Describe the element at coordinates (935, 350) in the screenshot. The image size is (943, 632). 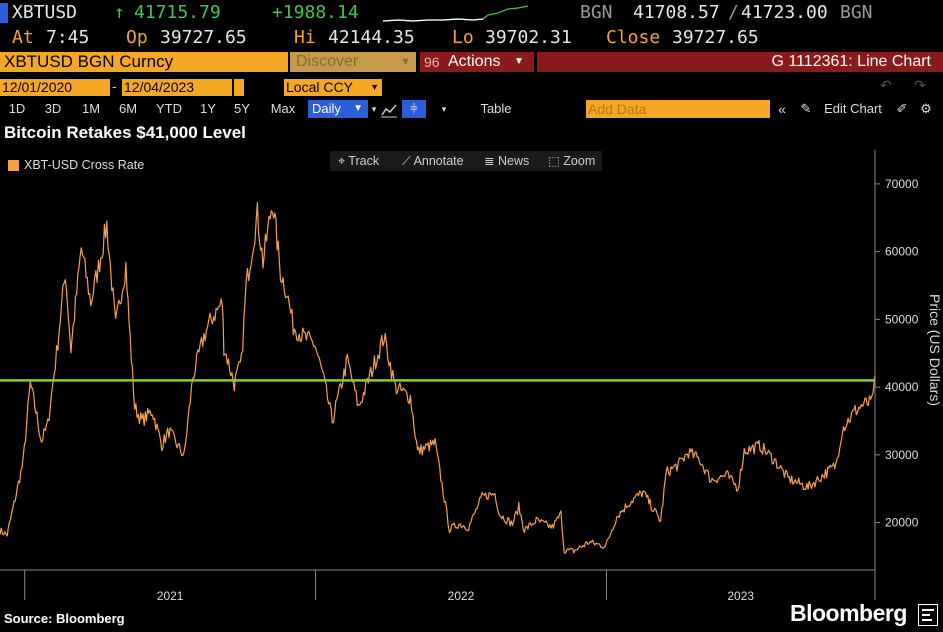
I see `y-axis-label: Price (US Dollars)` at that location.